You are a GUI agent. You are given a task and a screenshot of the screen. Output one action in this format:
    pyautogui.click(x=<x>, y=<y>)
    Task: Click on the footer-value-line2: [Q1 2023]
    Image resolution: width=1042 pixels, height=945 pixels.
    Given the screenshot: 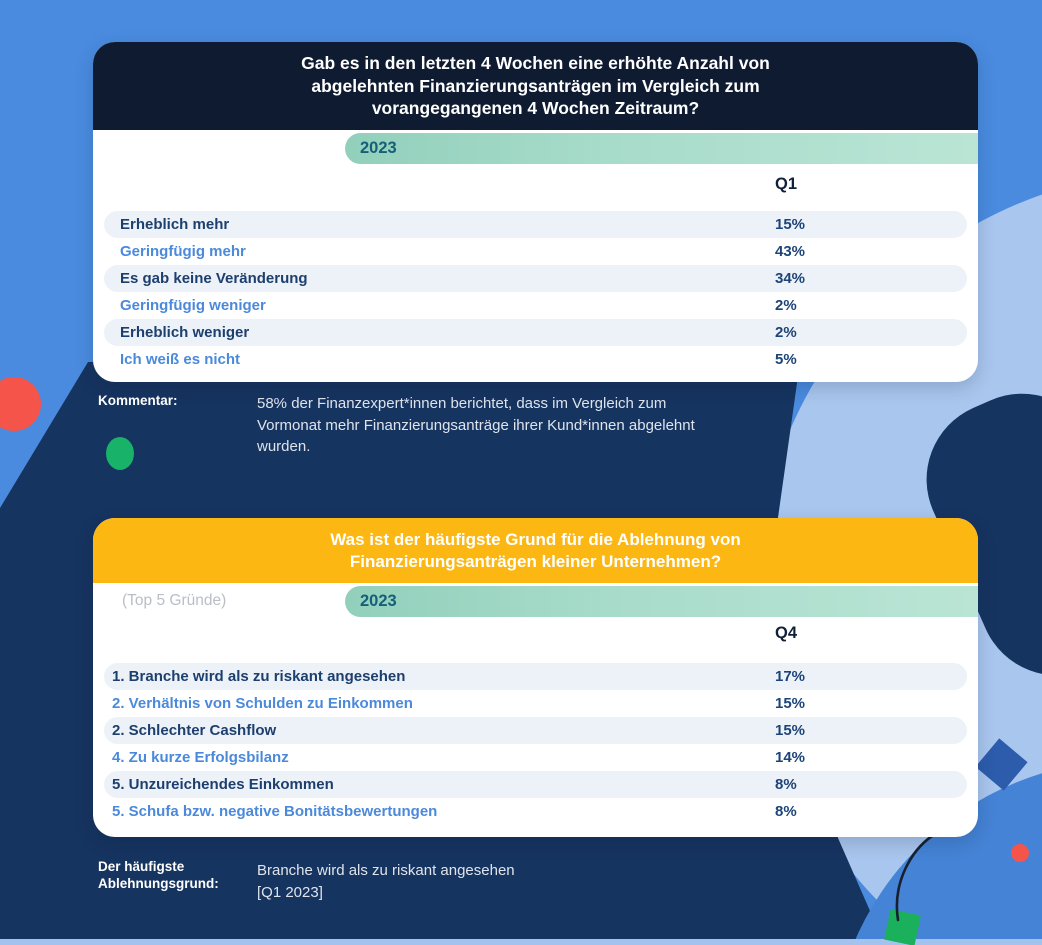 What is the action you would take?
    pyautogui.click(x=290, y=892)
    